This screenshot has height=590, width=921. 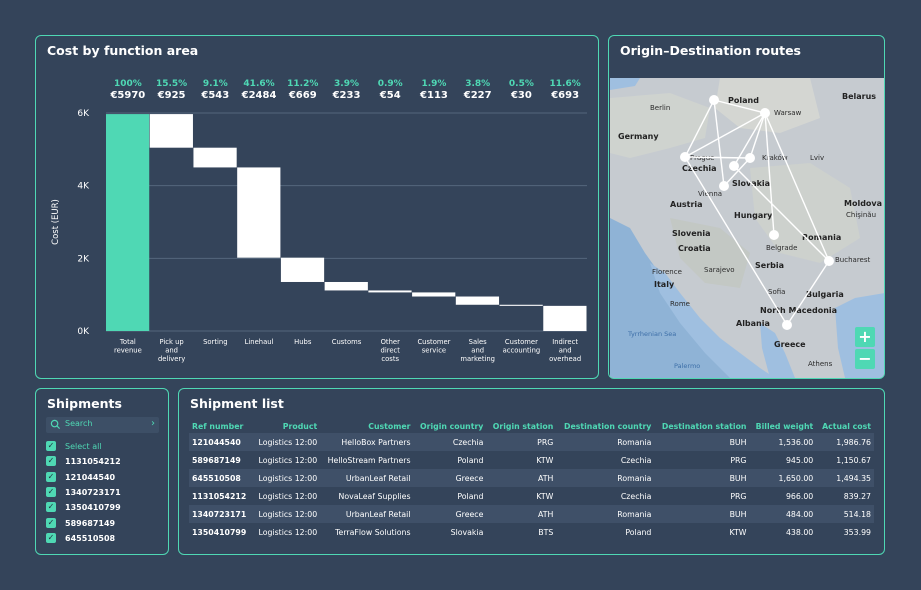 What do you see at coordinates (83, 492) in the screenshot?
I see `shipment-filter-item: ✓ 1340723171` at bounding box center [83, 492].